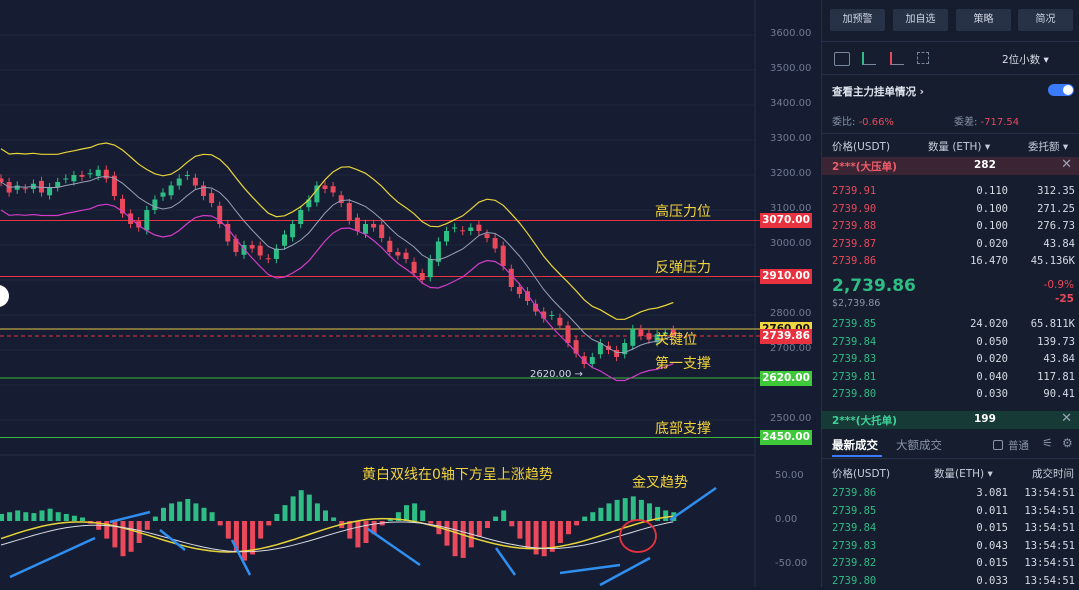  What do you see at coordinates (1048, 146) in the screenshot?
I see `book-header-amount: 委托额 ▾` at bounding box center [1048, 146].